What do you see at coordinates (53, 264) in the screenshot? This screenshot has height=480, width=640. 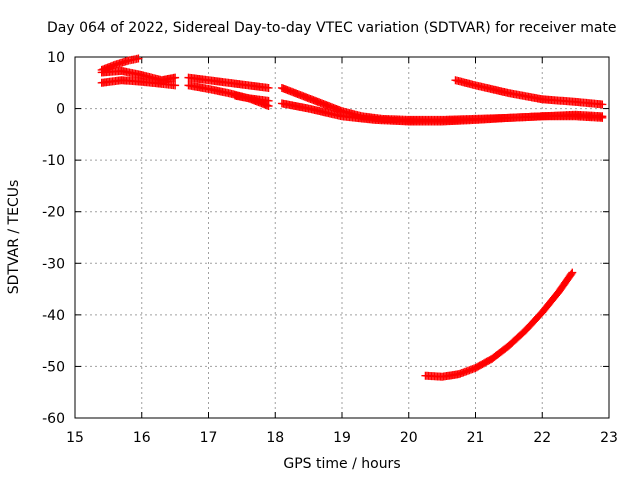 I see `y-tick-label: -30` at bounding box center [53, 264].